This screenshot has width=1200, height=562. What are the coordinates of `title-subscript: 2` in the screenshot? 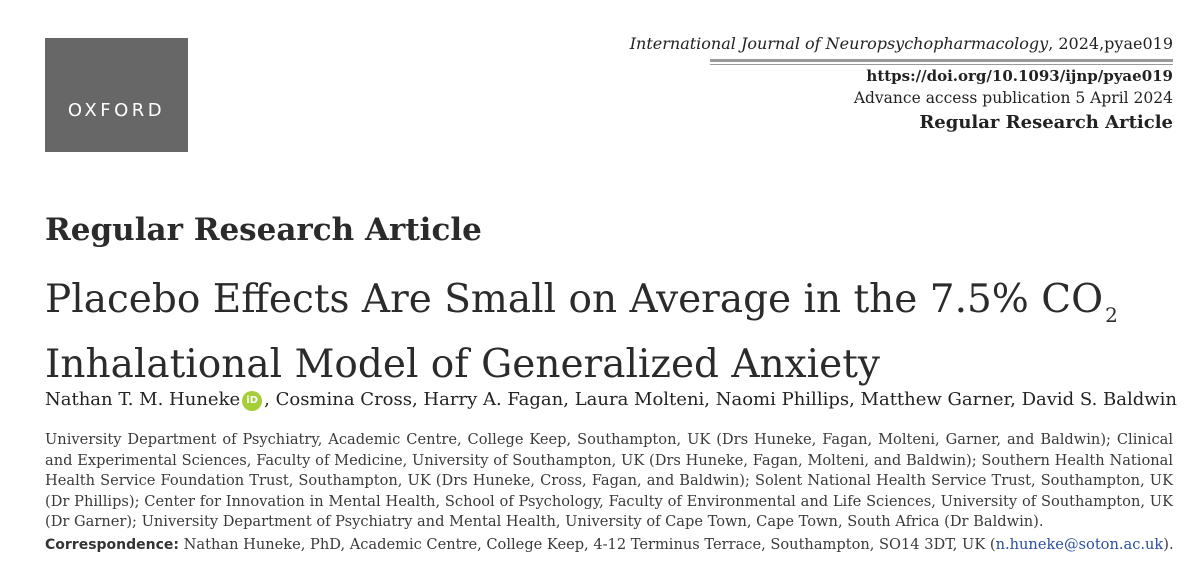 It's located at (1111, 315).